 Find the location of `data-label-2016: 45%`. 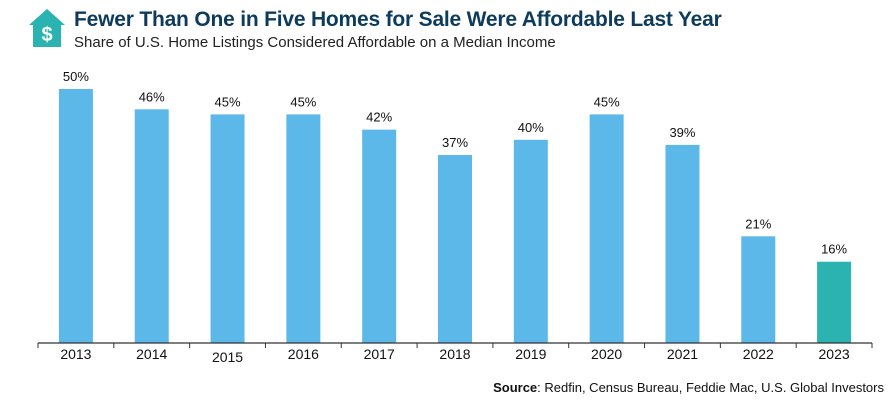

data-label-2016: 45% is located at coordinates (303, 101).